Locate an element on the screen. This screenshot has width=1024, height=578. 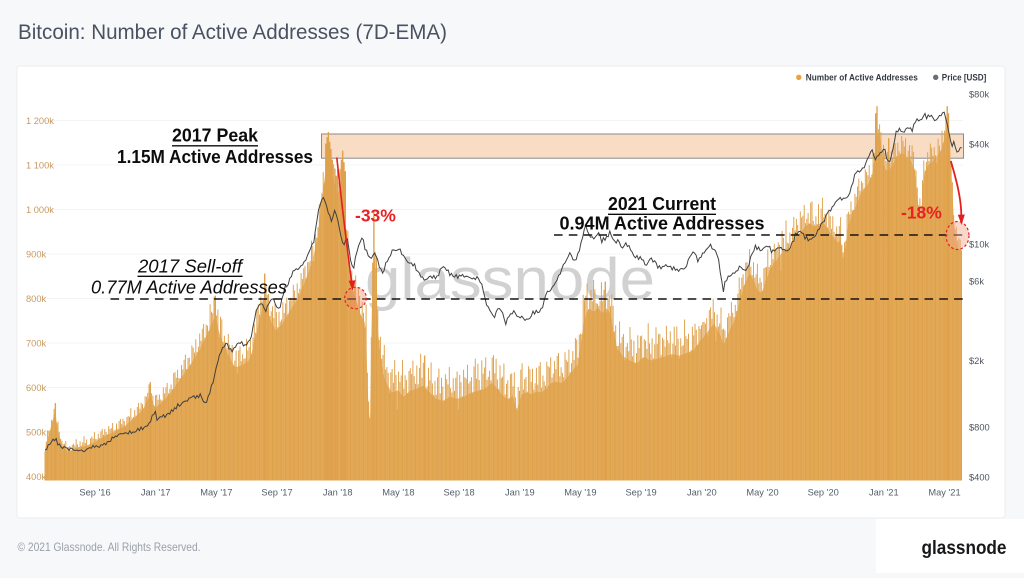
svg-text: Sep '19 is located at coordinates (640, 493).